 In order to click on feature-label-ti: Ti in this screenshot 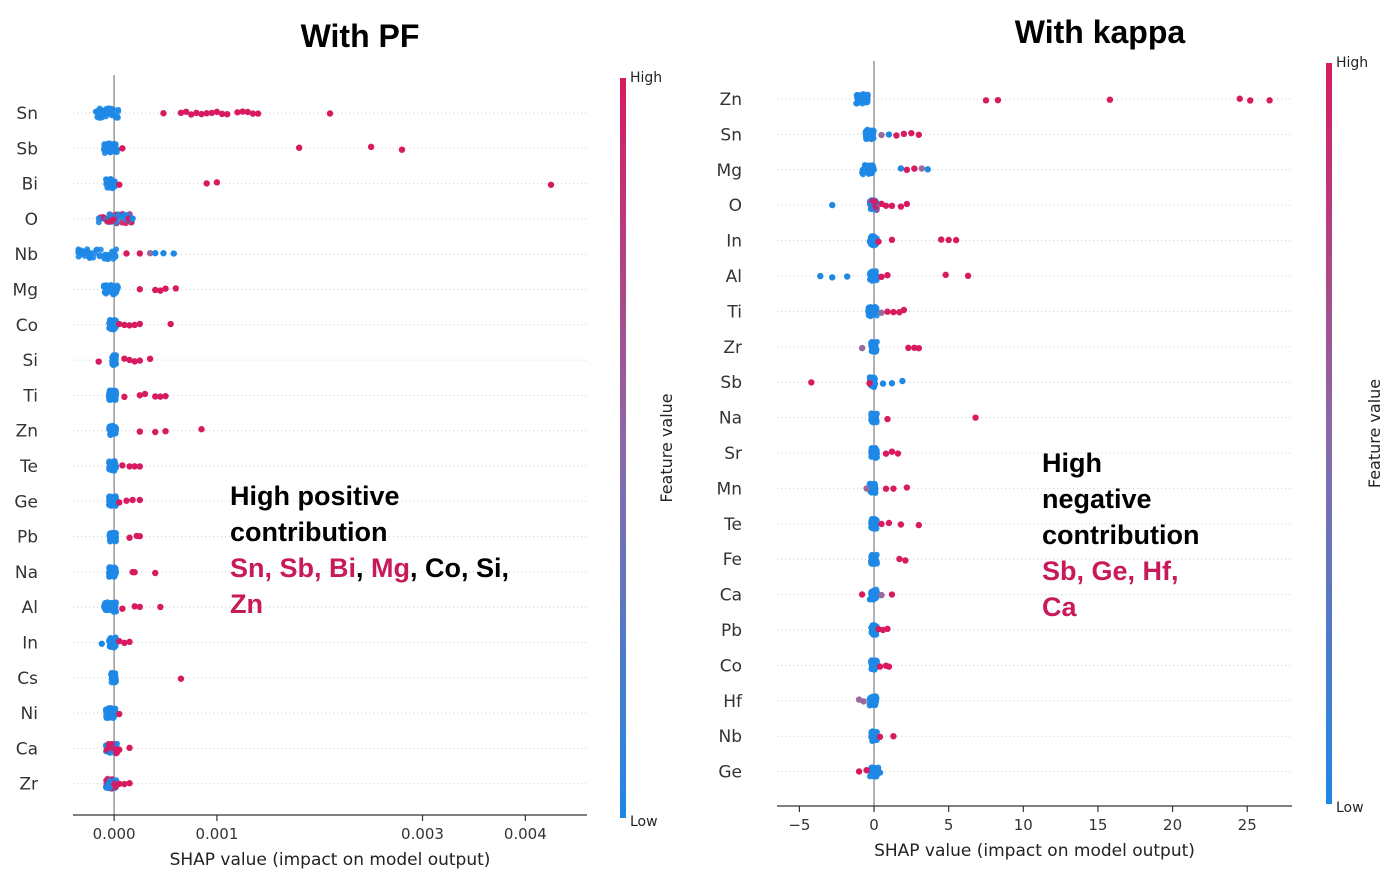, I will do `click(734, 312)`.